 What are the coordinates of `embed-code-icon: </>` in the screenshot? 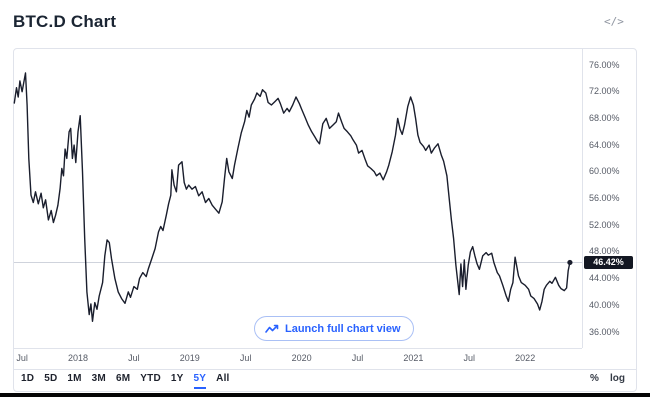 It's located at (614, 21).